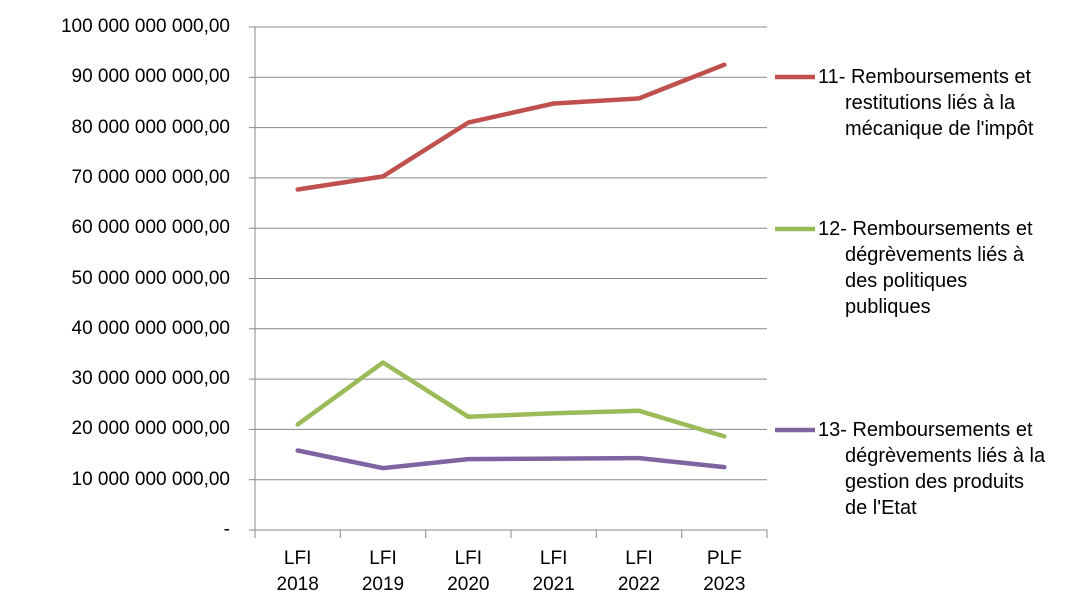 The width and height of the screenshot is (1067, 606). Describe the element at coordinates (297, 571) in the screenshot. I see `x-tick-label: LFI 2018` at that location.